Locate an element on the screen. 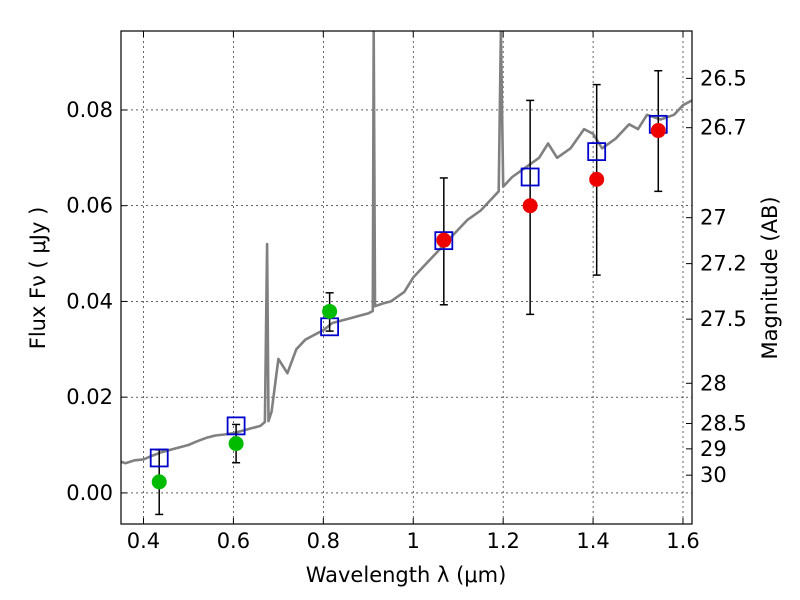 The image size is (800, 600). x-tick-label: 0.6 is located at coordinates (233, 541).